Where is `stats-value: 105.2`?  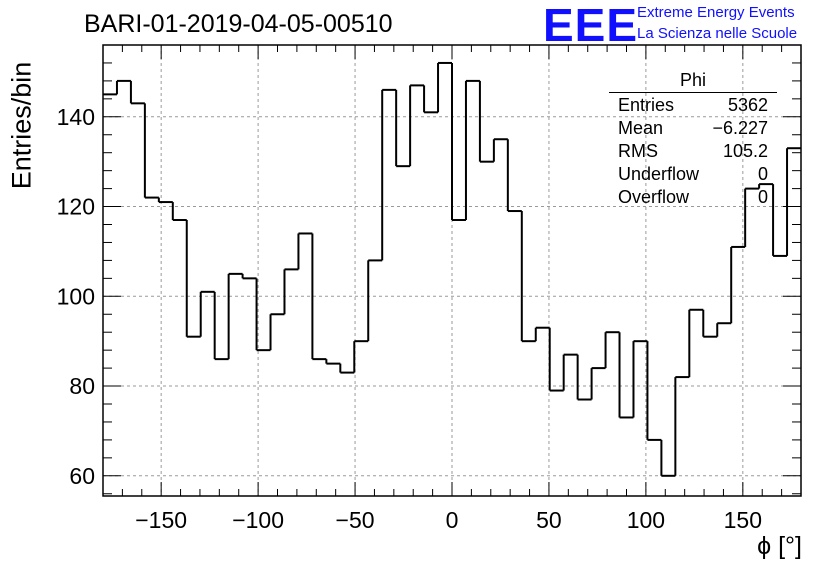 stats-value: 105.2 is located at coordinates (745, 151).